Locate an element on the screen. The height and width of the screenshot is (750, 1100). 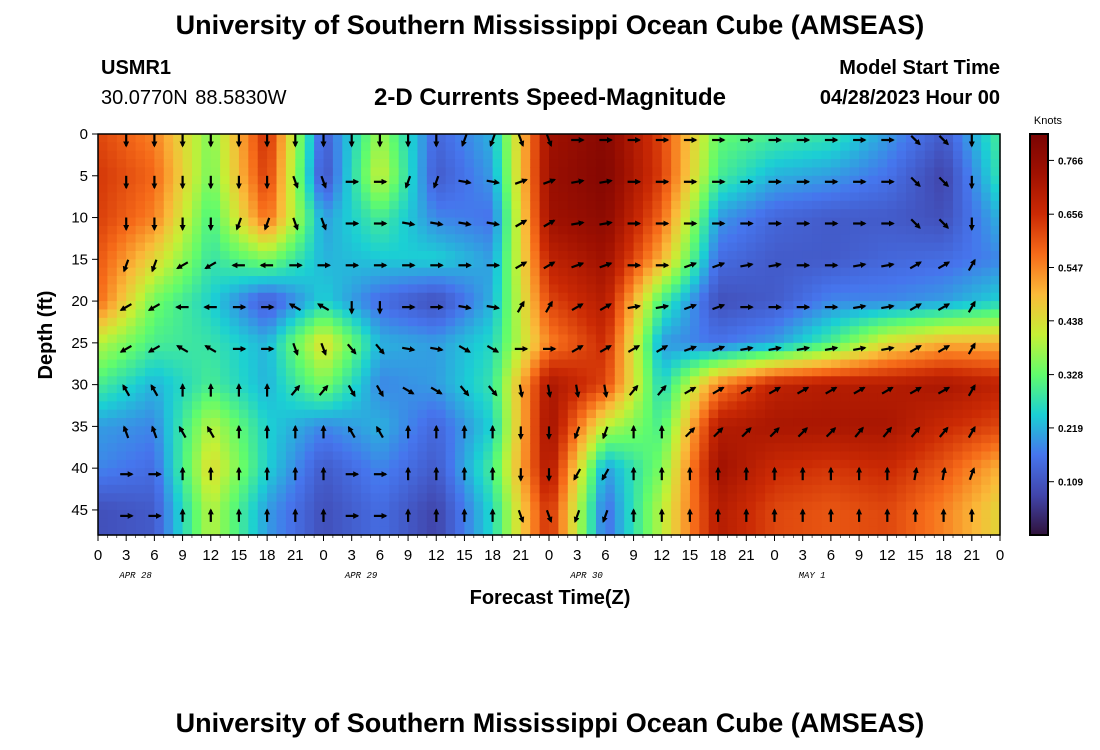
x-tick-label: 21 is located at coordinates (746, 555).